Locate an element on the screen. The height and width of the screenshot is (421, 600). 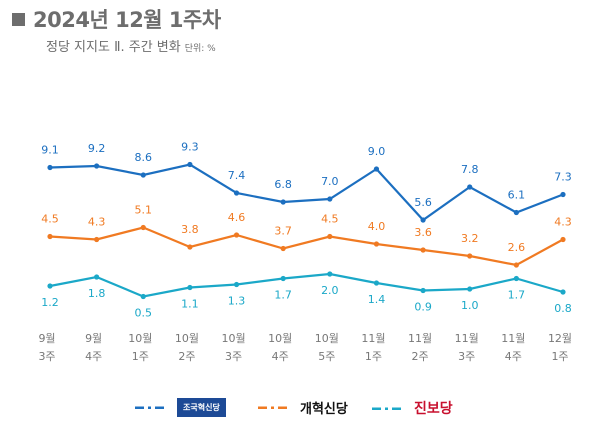
subtitle-text: 정당 지지도 Ⅱ. 주간 변화 is located at coordinates (113, 47).